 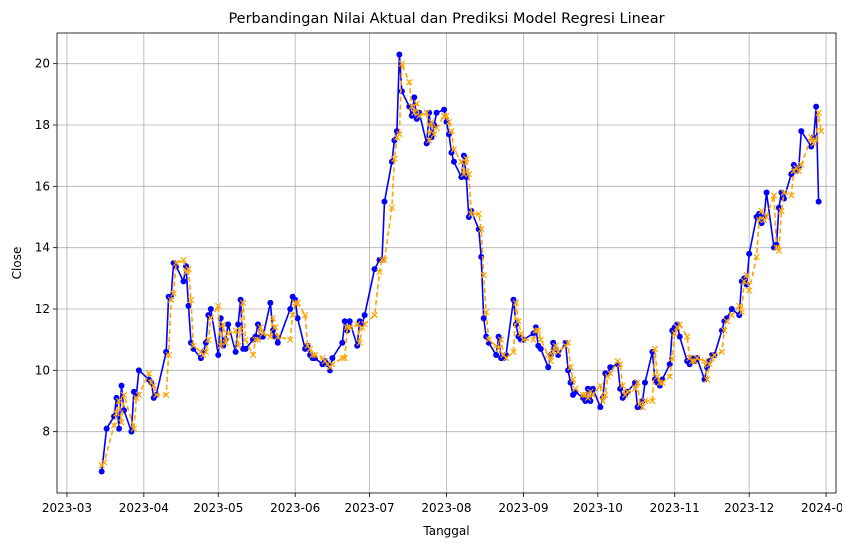 I want to click on y-tick-label: 14, so click(x=42, y=248).